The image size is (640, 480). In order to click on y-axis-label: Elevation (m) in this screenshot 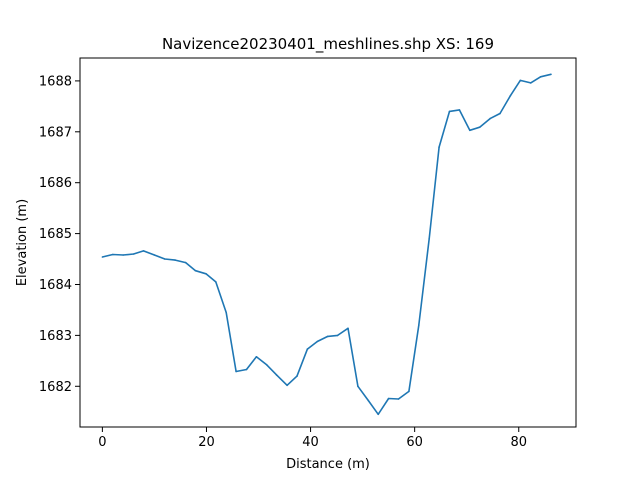, I will do `click(22, 242)`.